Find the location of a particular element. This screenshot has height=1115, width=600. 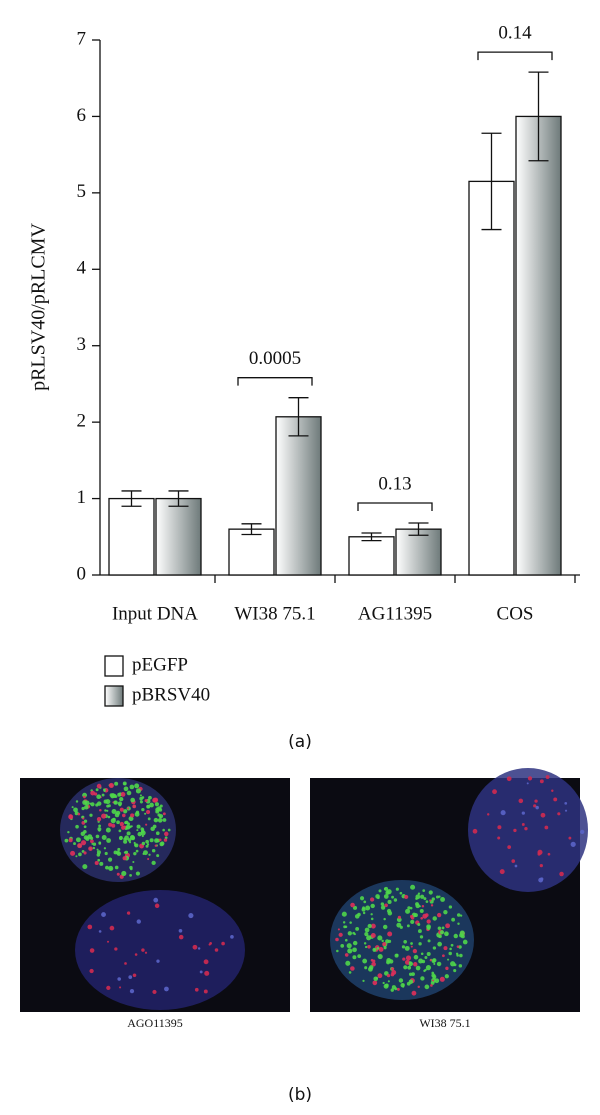

legend-label: pEGFP is located at coordinates (160, 664).